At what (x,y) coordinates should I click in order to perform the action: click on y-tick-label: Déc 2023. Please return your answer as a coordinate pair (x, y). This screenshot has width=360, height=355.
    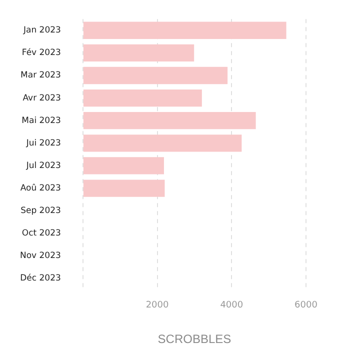
    Looking at the image, I should click on (40, 279).